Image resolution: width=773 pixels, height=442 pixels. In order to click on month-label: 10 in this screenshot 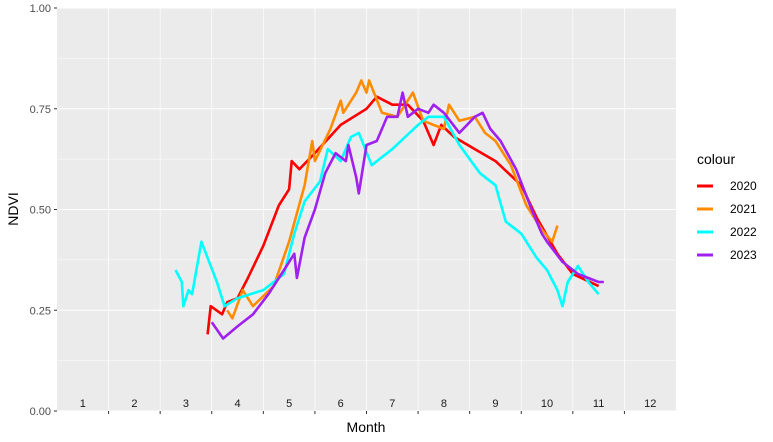, I will do `click(547, 404)`.